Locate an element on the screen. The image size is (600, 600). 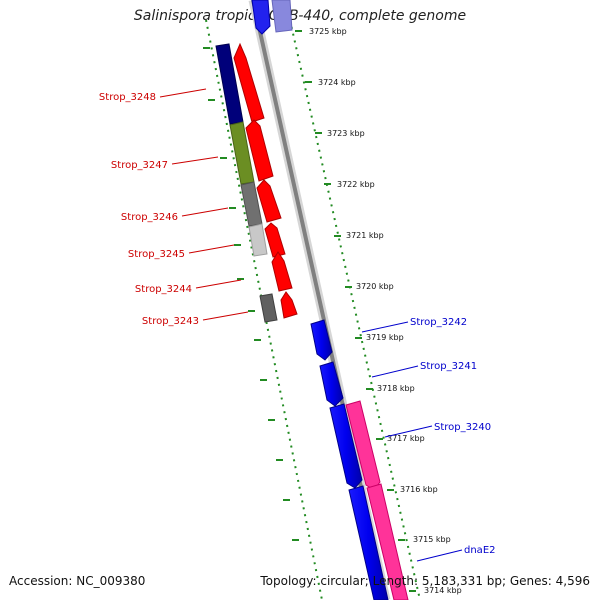
tick-3720: 3720 kbp is located at coordinates (375, 286).